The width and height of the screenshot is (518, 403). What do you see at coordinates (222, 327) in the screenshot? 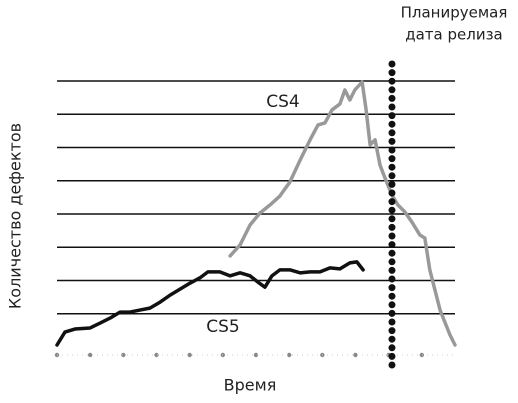
I see `series-label: CS5` at bounding box center [222, 327].